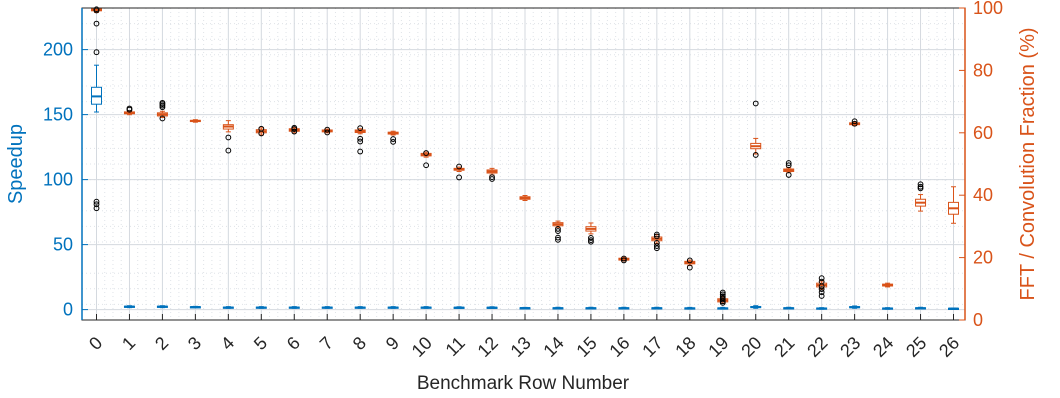 This screenshot has height=398, width=1060. I want to click on x-tick-label: 7, so click(326, 343).